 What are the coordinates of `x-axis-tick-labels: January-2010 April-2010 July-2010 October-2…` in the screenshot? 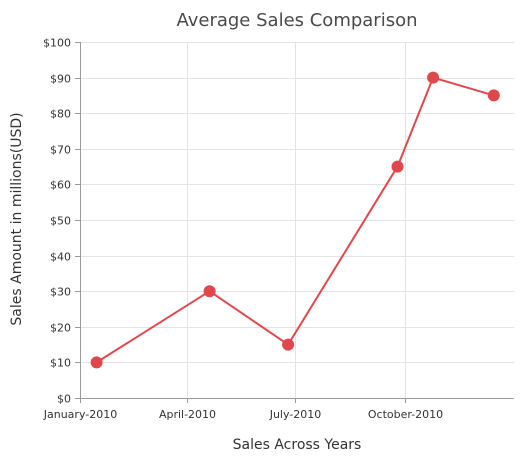 It's located at (243, 414).